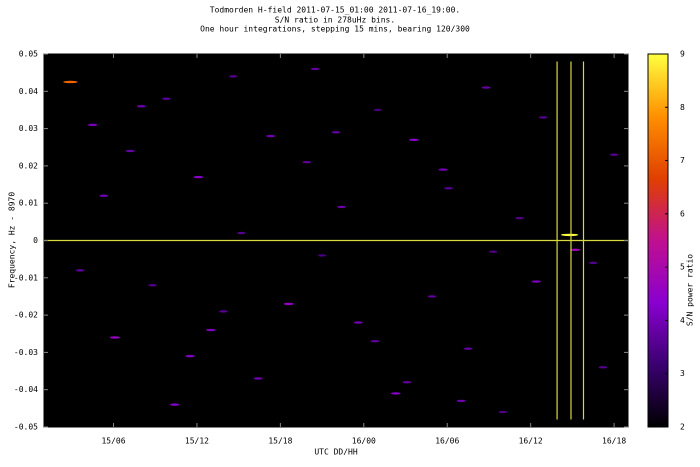 This screenshot has height=467, width=700. I want to click on x-axis-label: UTC DD/HH, so click(336, 452).